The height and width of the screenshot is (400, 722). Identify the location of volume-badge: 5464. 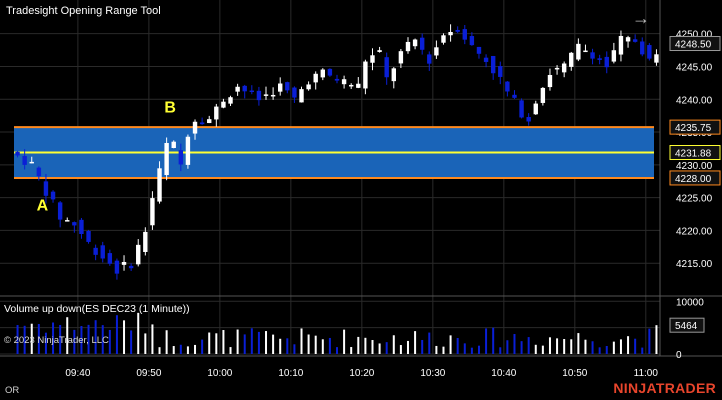
(687, 325).